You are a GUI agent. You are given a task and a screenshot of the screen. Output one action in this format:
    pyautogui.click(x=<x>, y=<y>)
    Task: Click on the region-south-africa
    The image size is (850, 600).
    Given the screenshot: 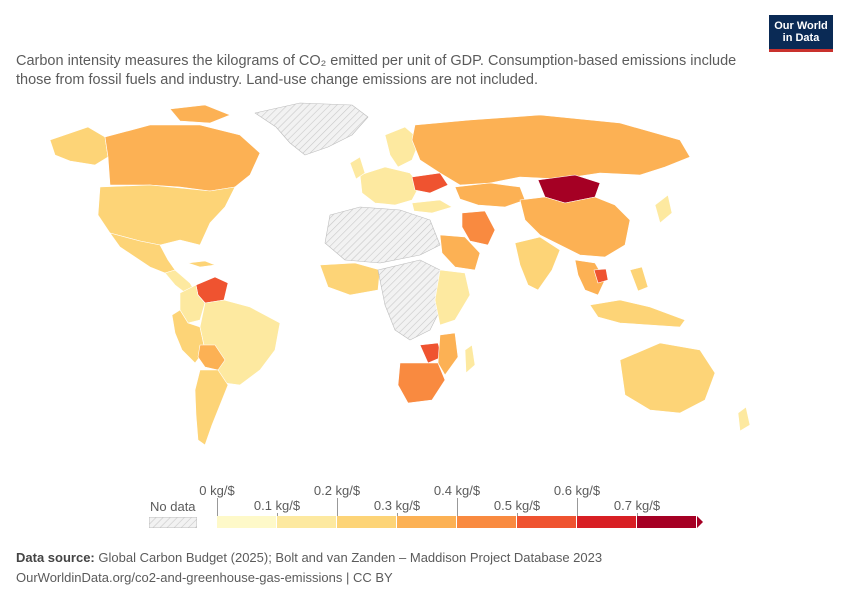 What is the action you would take?
    pyautogui.click(x=421, y=383)
    